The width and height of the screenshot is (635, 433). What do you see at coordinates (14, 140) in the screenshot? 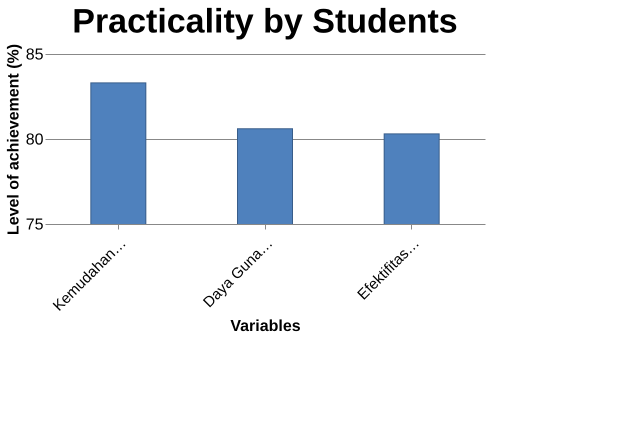
I see `y-axis-title: Level of achievement (%)` at bounding box center [14, 140].